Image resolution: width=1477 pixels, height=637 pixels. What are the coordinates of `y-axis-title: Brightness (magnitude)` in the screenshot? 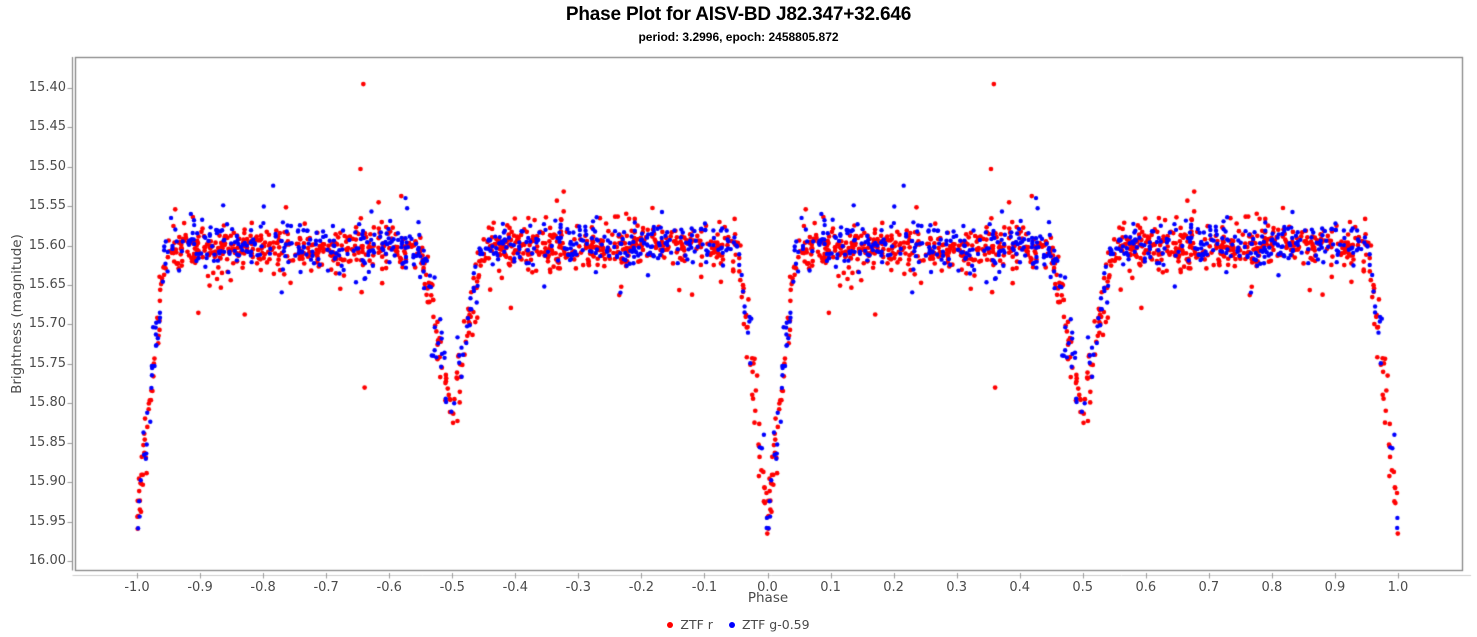 It's located at (17, 314).